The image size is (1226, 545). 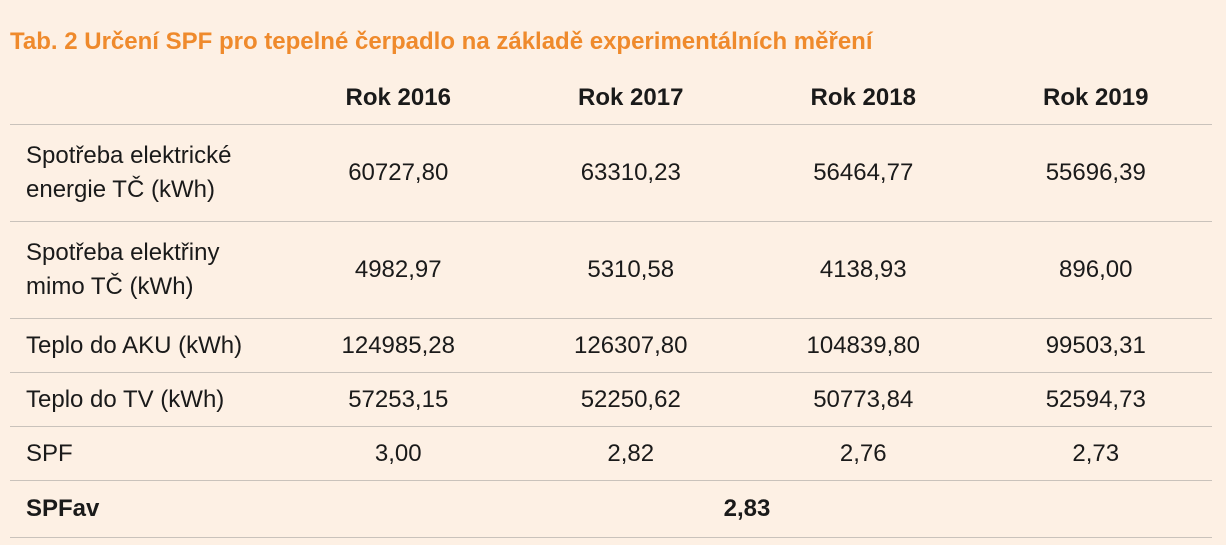 I want to click on table-cell: 57253,15, so click(x=398, y=399).